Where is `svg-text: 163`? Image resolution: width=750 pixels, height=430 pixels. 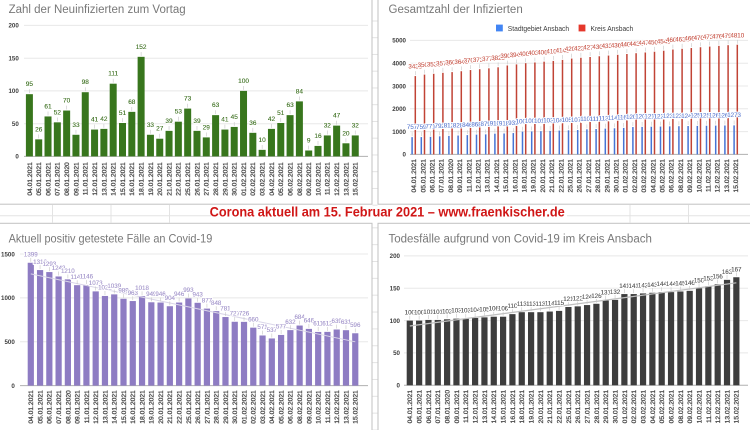
svg-text: 163 is located at coordinates (727, 272).